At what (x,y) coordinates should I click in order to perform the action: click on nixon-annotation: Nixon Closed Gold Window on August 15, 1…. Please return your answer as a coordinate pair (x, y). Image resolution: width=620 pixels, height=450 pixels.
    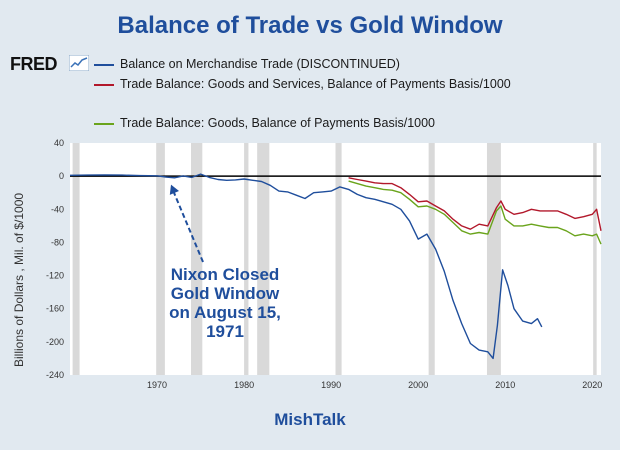
    Looking at the image, I should click on (225, 303).